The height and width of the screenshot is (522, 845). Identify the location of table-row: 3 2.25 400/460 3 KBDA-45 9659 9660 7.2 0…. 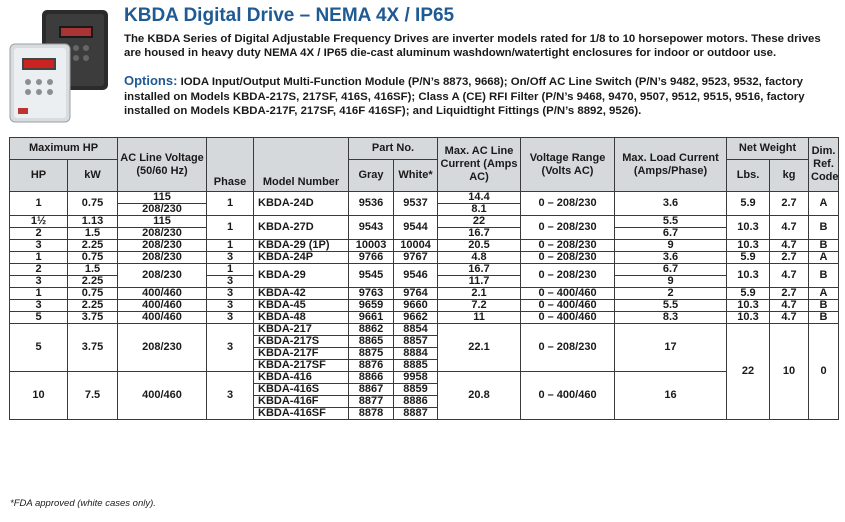
(424, 305).